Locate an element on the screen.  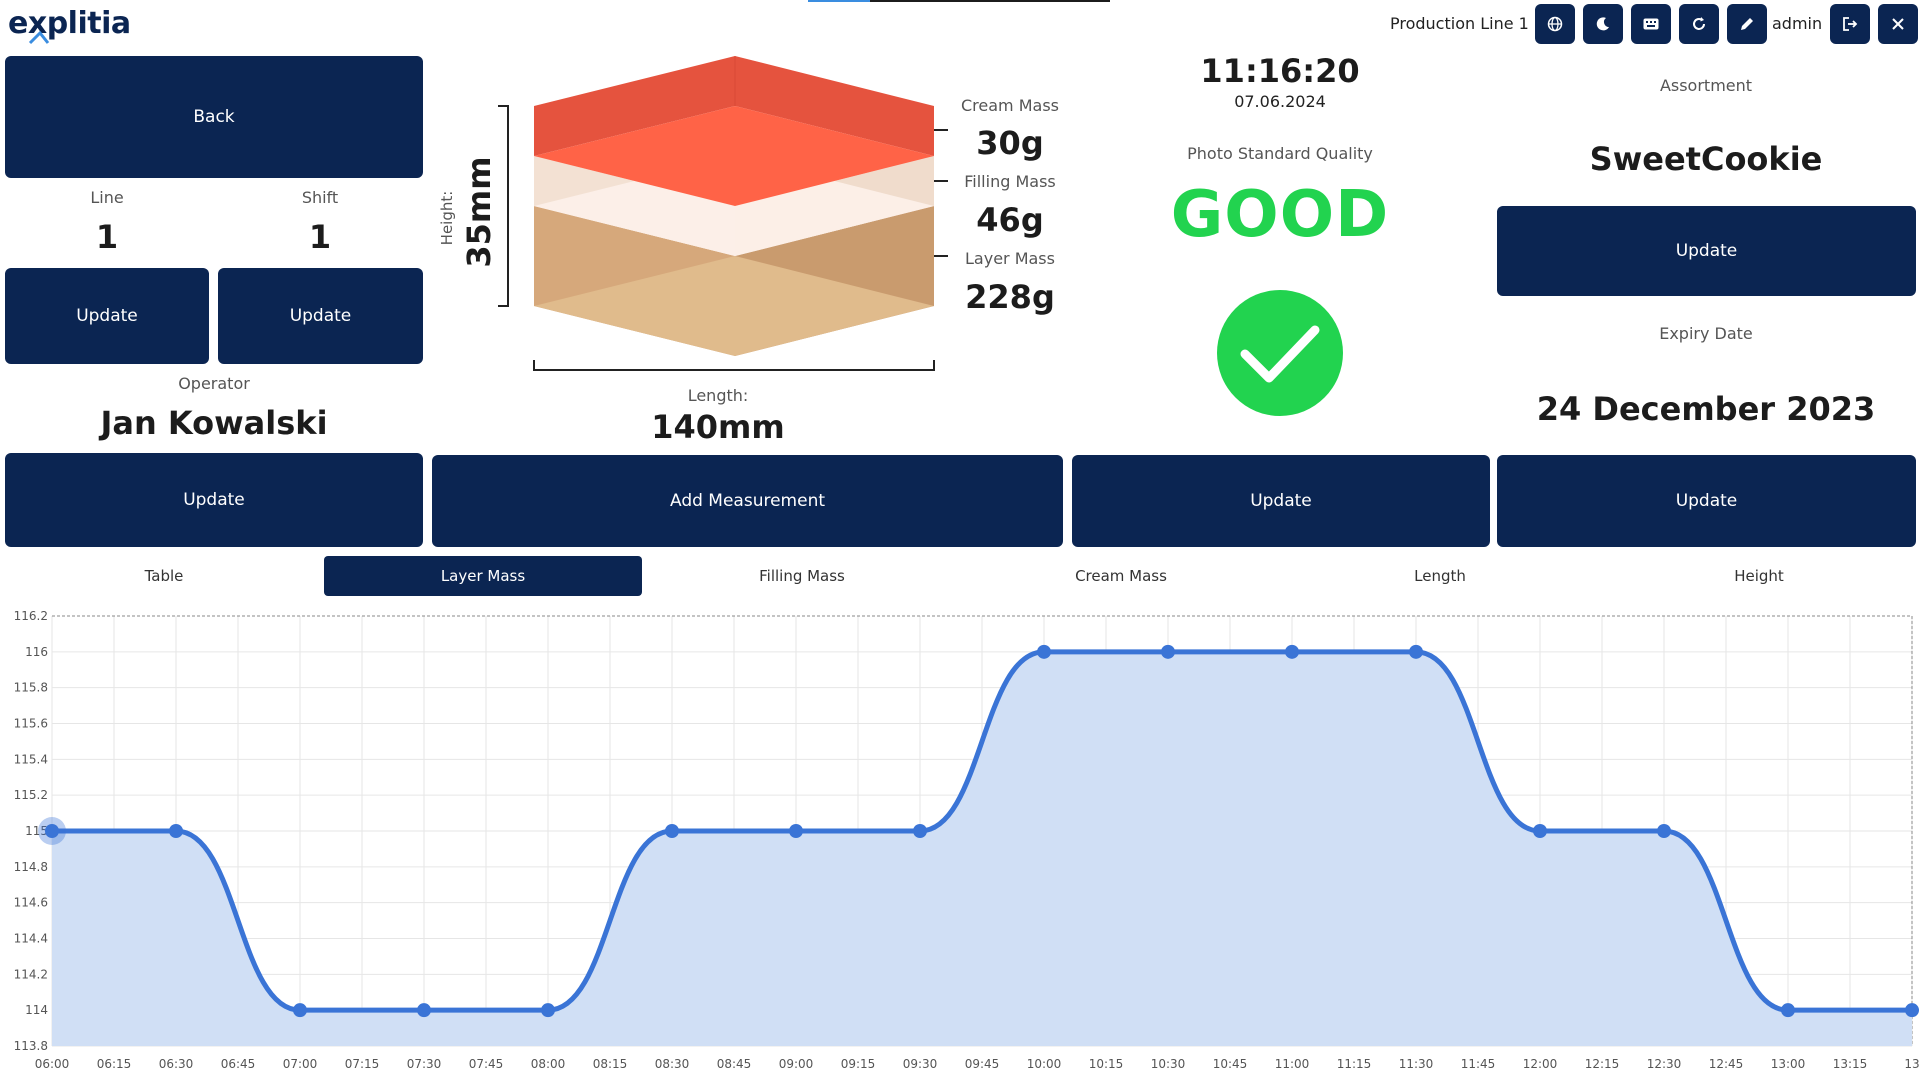
tab-height: Height is located at coordinates (1759, 576).